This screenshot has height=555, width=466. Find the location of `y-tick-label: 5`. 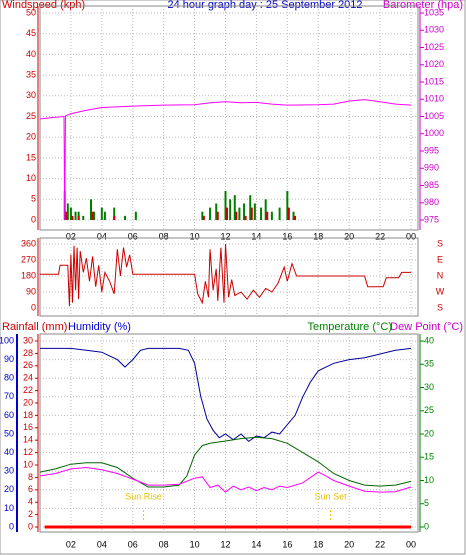

y-tick-label: 5 is located at coordinates (33, 199).